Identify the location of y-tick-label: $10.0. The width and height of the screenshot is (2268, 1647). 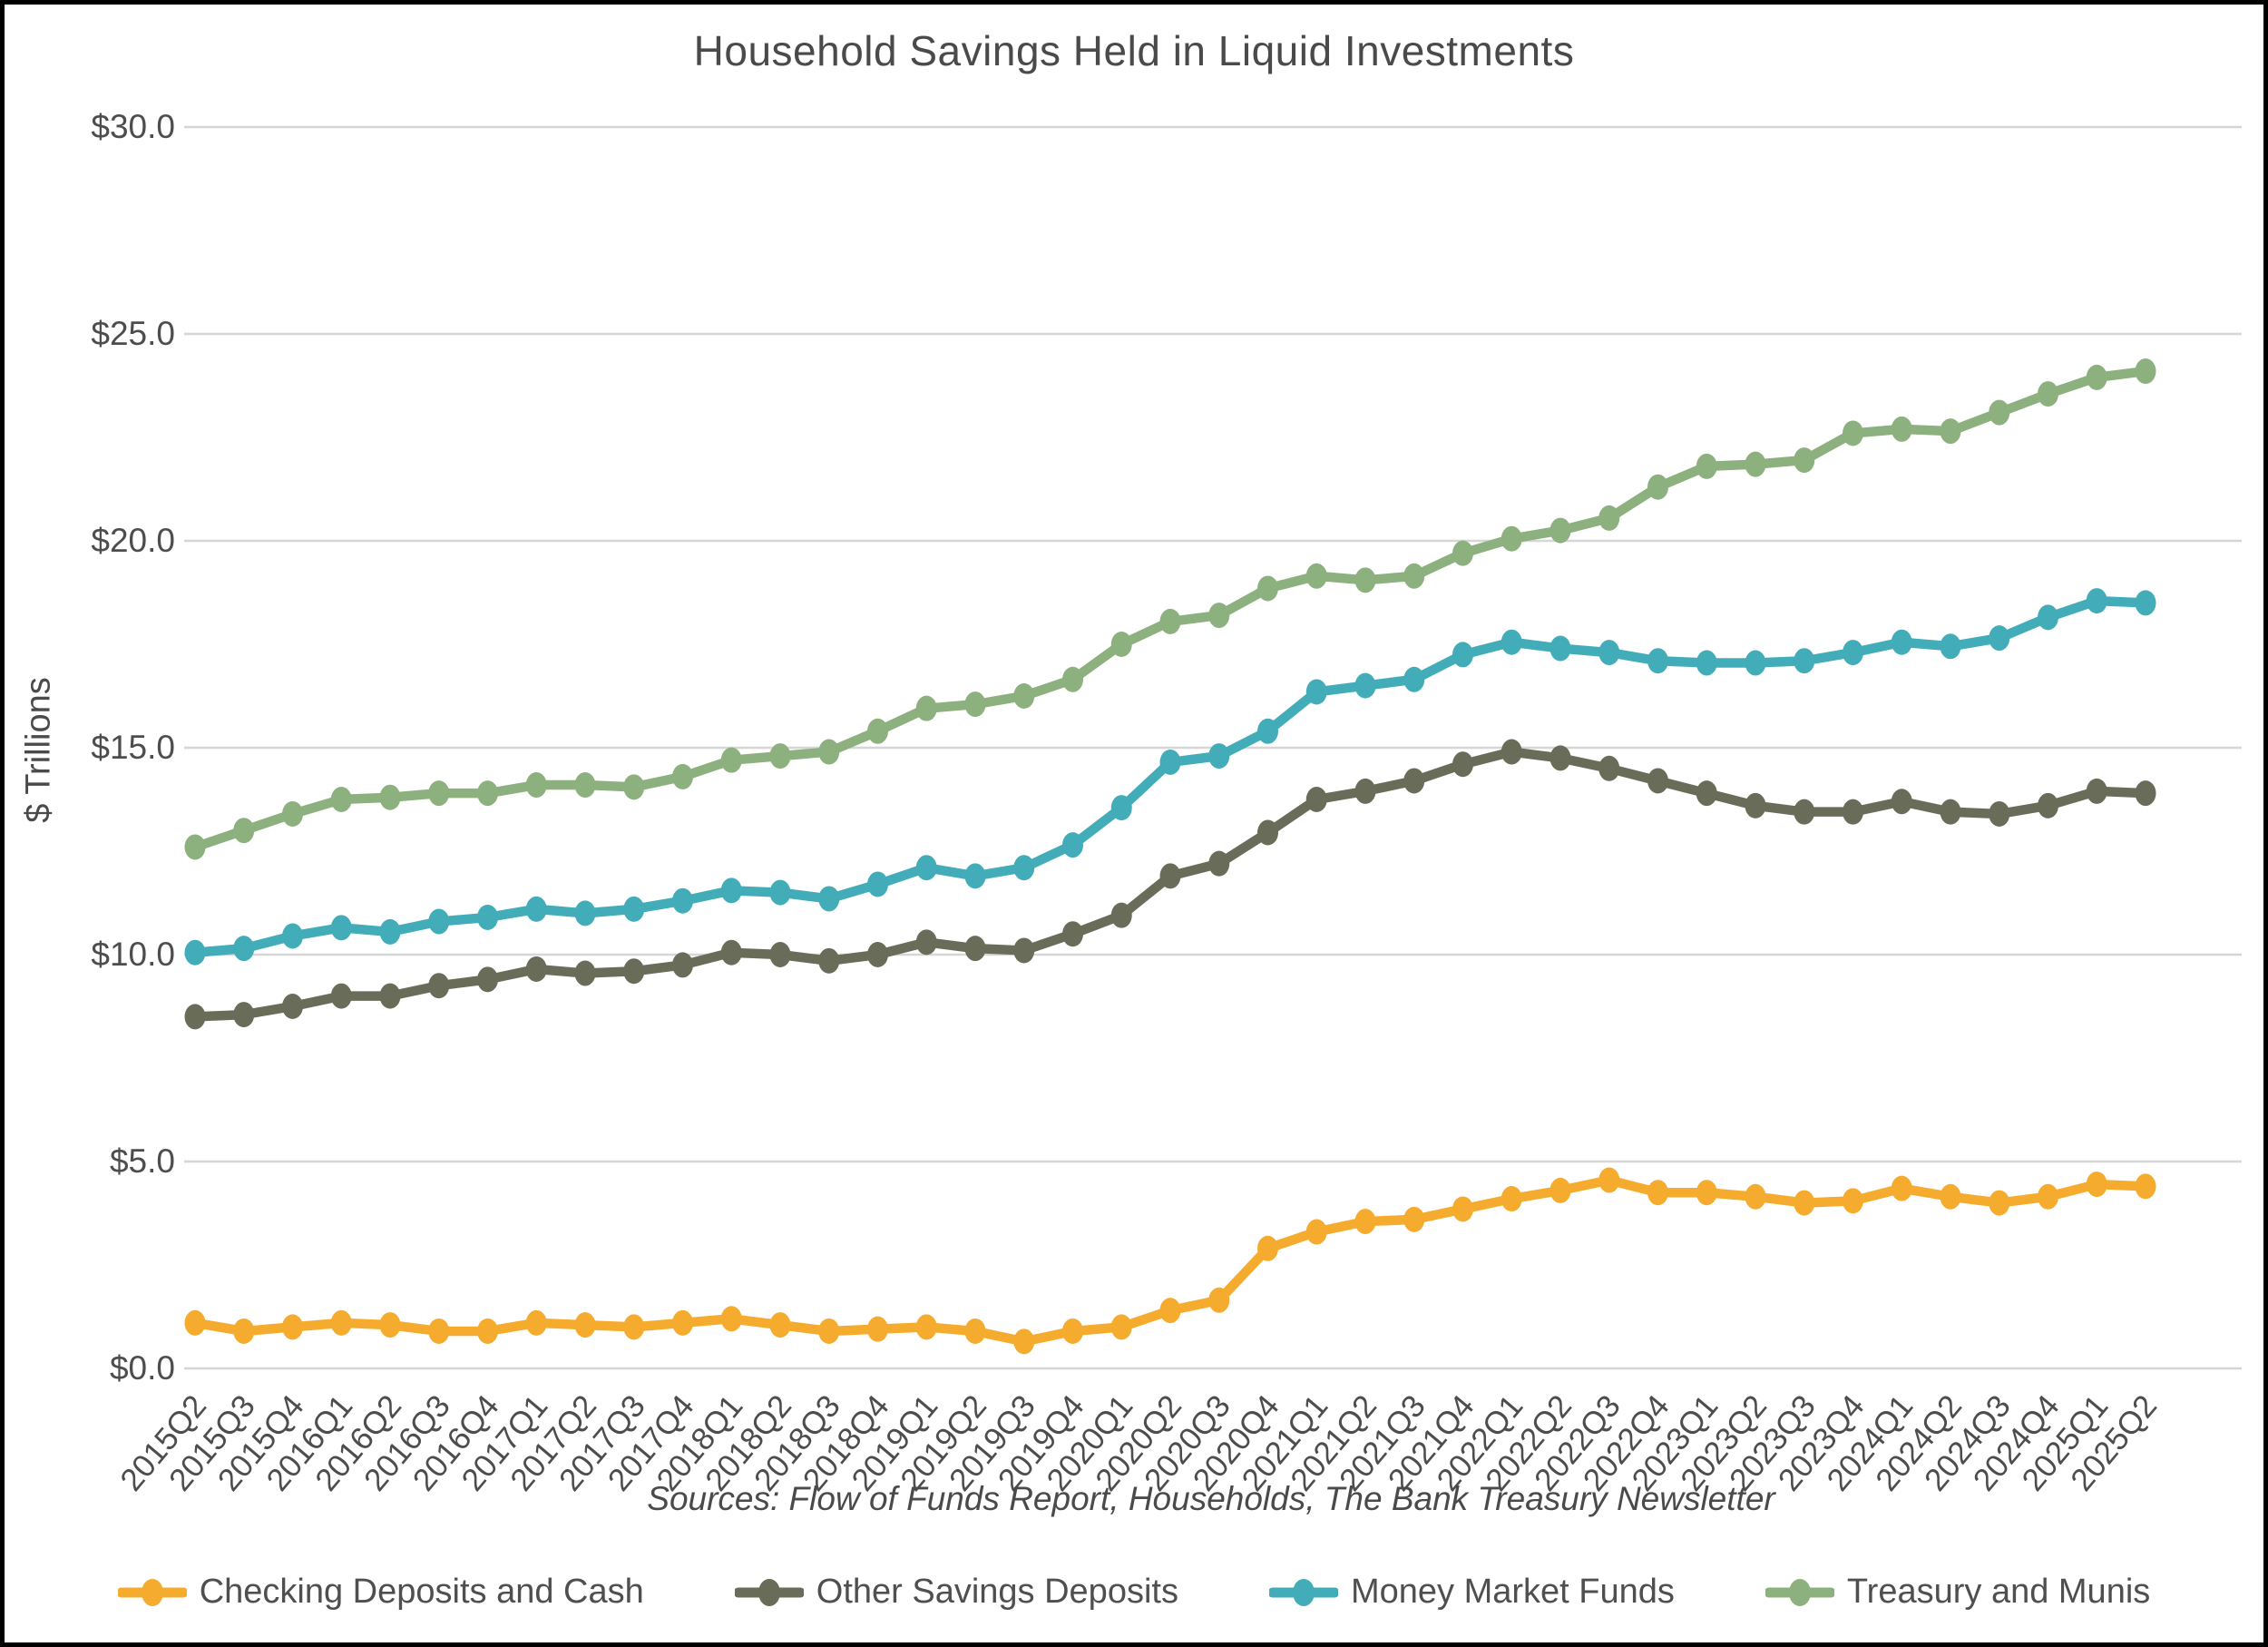
(133, 954).